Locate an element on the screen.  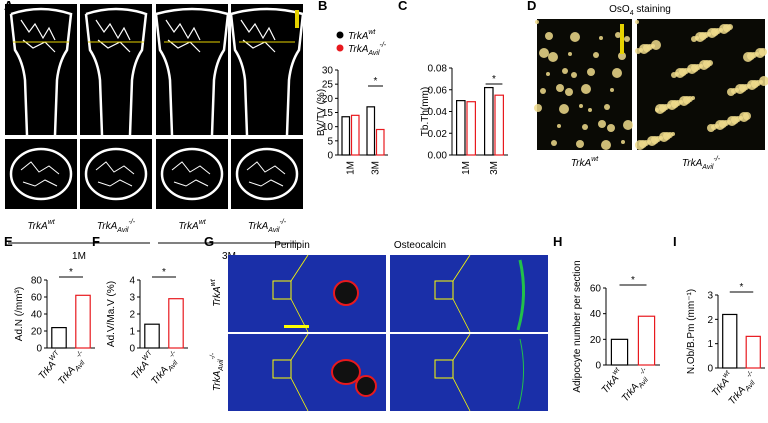
y-tick-label: 80 is located at coordinates (37, 281).